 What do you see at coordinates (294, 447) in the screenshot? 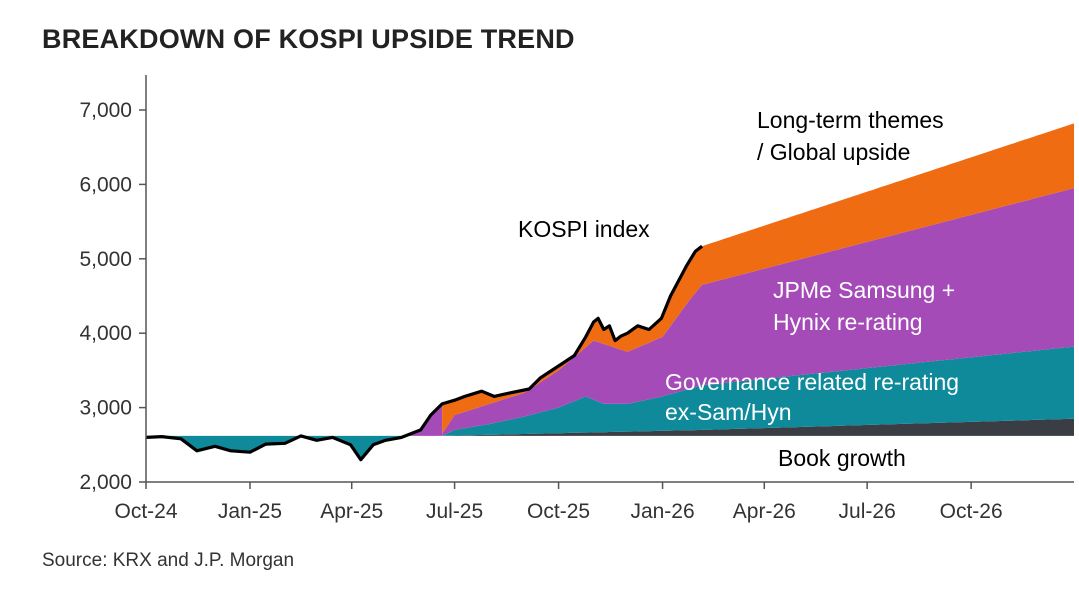
I see `area-pre-governance` at bounding box center [294, 447].